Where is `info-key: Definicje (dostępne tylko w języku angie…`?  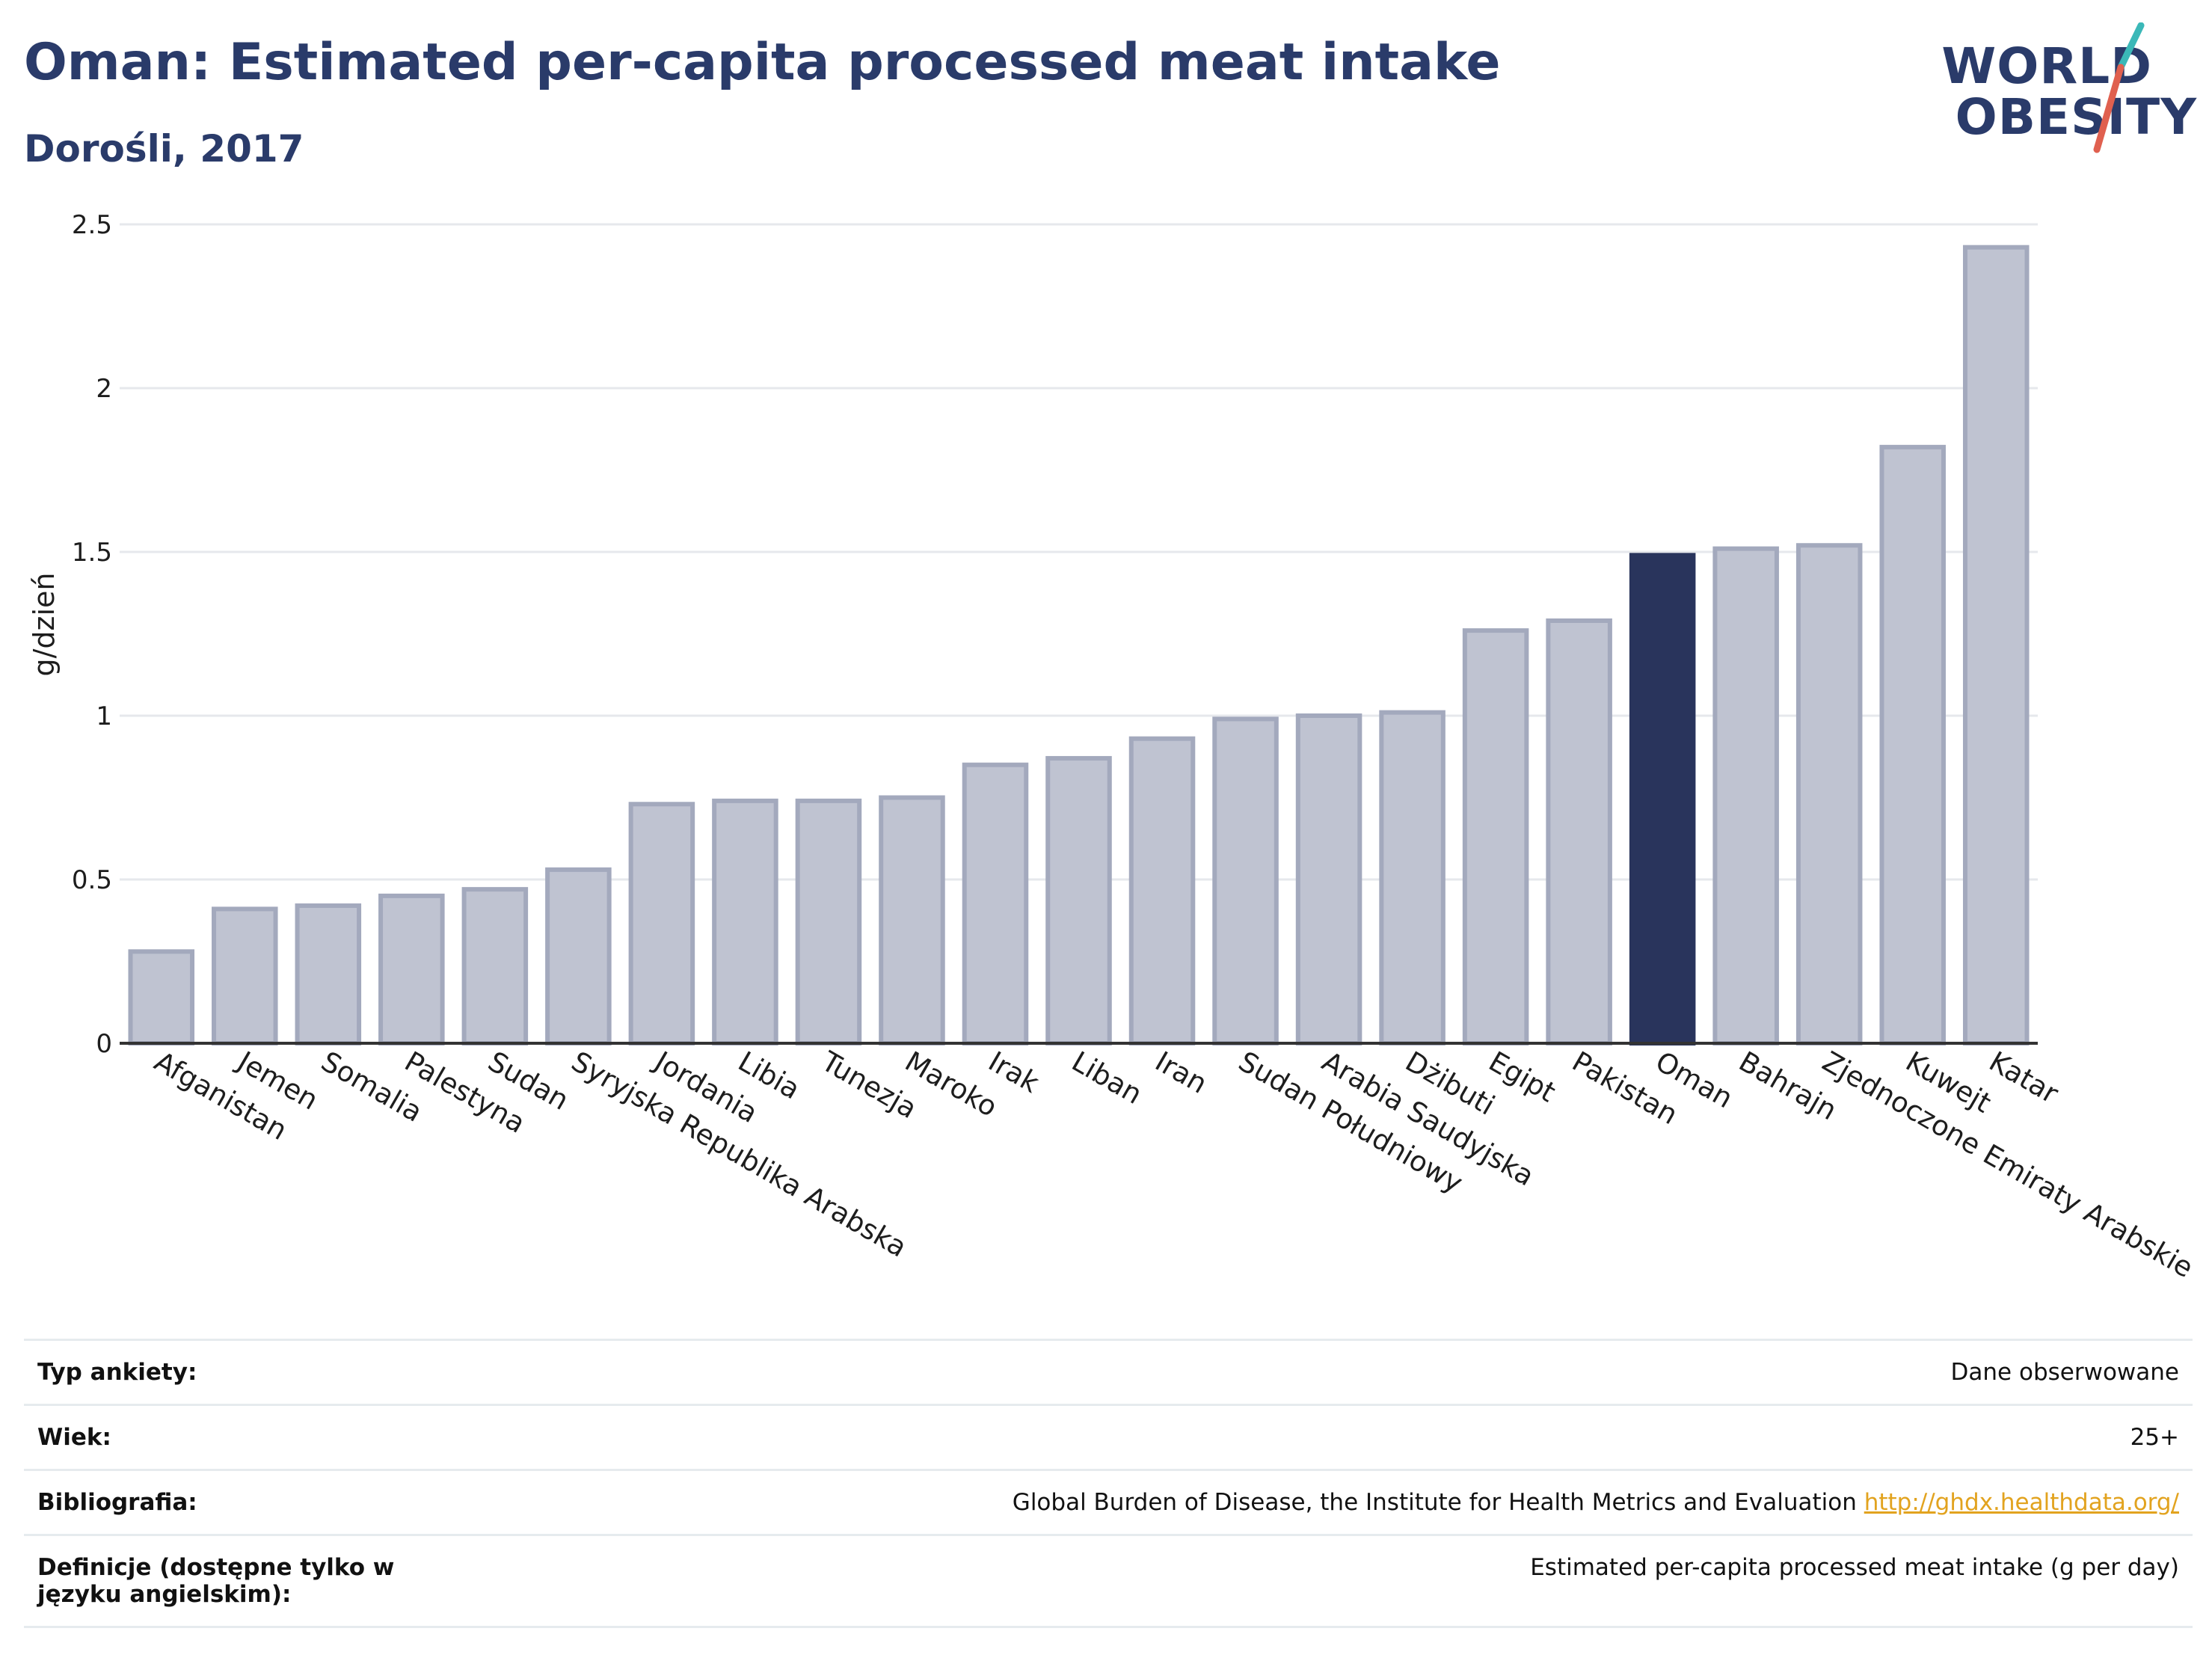 info-key: Definicje (dostępne tylko w języku angie… is located at coordinates (216, 1581).